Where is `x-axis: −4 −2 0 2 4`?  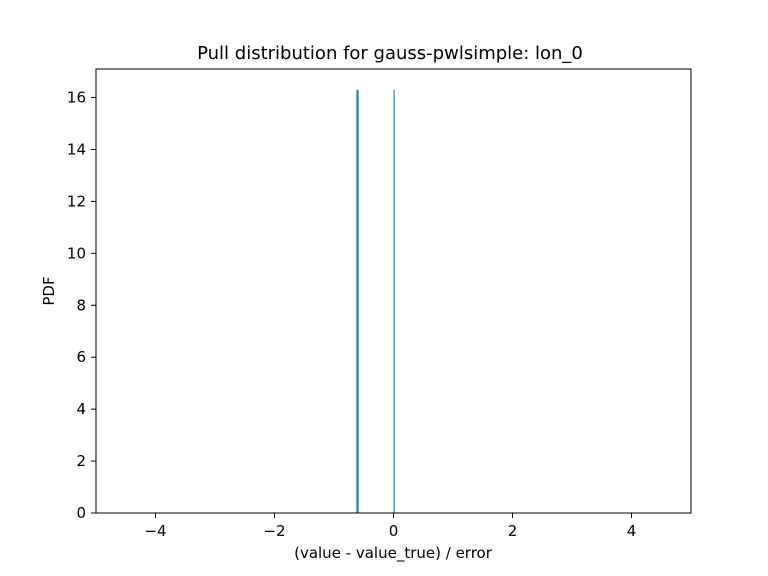
x-axis: −4 −2 0 2 4 is located at coordinates (390, 526).